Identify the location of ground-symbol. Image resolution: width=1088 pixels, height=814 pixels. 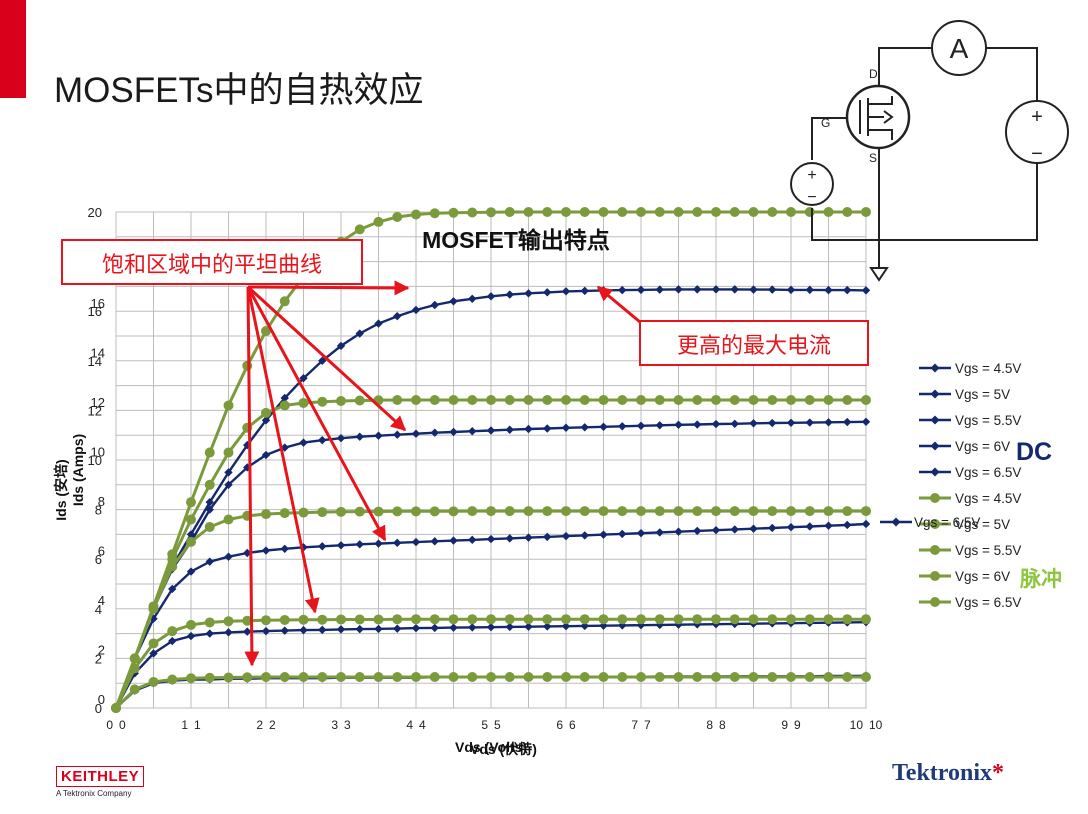
(879, 274).